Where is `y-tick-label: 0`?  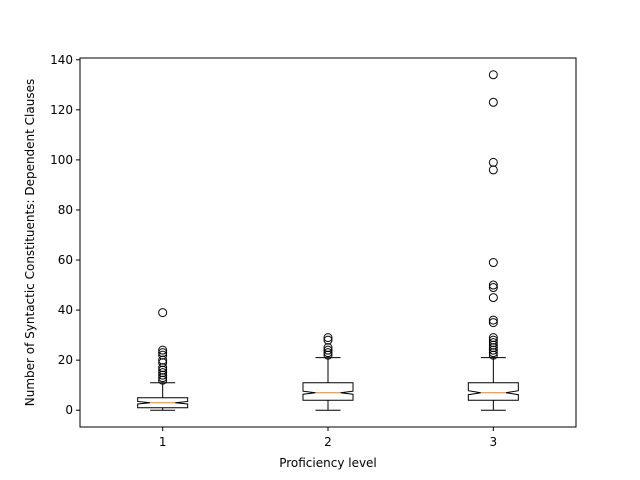 y-tick-label: 0 is located at coordinates (69, 410).